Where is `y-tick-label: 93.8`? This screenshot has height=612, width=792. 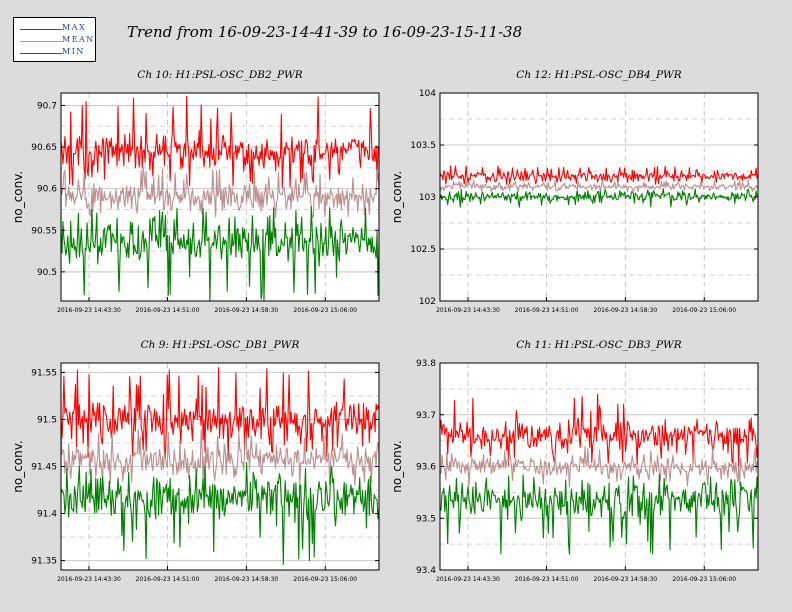 y-tick-label: 93.8 is located at coordinates (426, 364).